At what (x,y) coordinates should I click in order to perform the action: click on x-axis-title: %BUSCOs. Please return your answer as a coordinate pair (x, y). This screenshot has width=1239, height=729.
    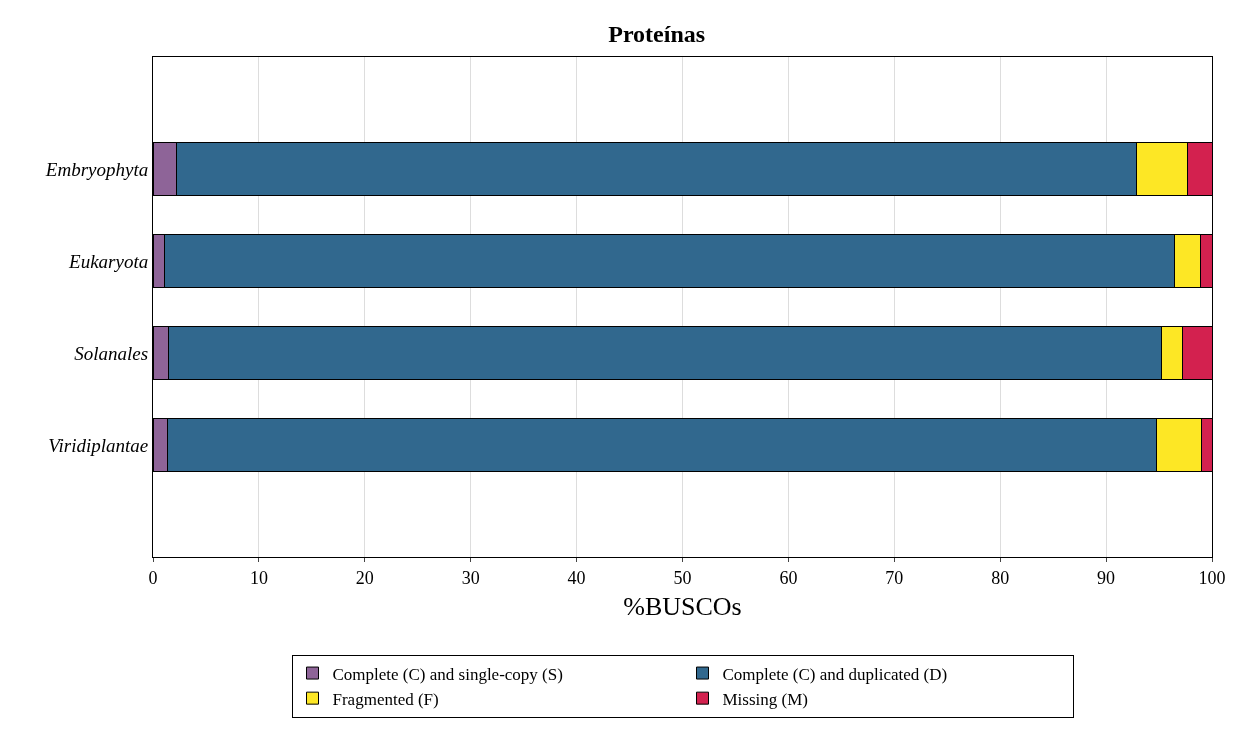
    Looking at the image, I should click on (682, 607).